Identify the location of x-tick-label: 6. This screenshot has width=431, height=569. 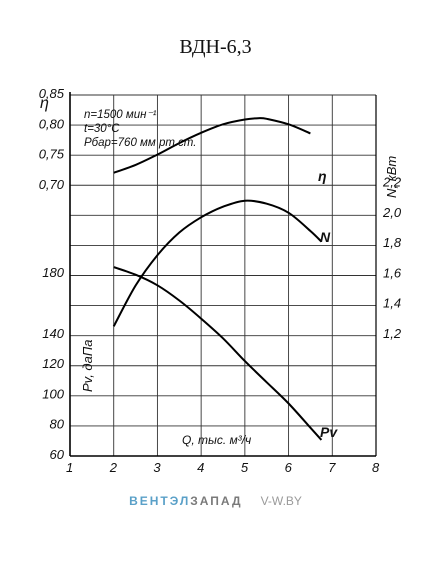
(289, 467).